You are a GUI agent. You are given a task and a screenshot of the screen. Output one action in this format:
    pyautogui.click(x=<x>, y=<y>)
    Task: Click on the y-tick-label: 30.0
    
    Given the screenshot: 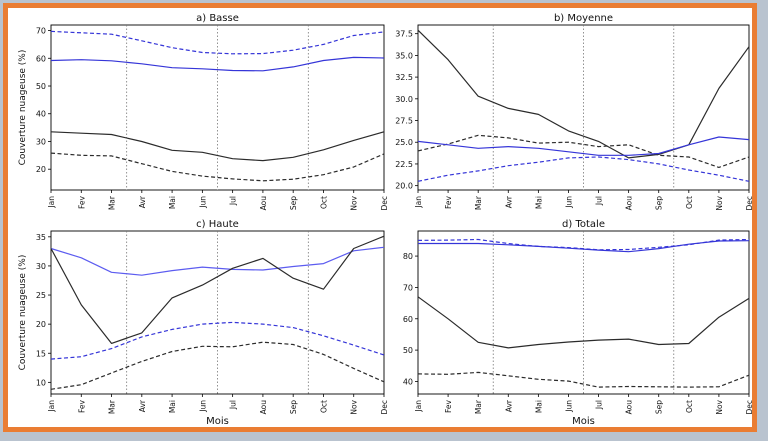 What is the action you would take?
    pyautogui.click(x=404, y=99)
    